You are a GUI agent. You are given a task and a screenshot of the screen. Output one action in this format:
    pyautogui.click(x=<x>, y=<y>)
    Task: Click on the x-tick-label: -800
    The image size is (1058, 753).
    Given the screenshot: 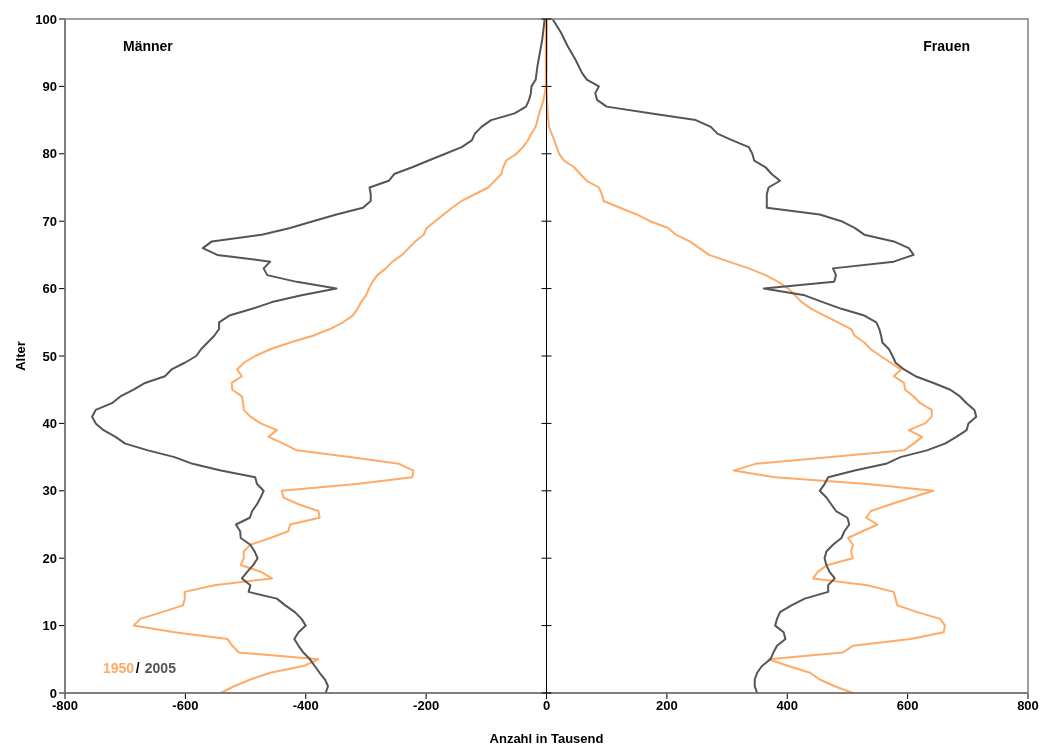 What is the action you would take?
    pyautogui.click(x=65, y=706)
    